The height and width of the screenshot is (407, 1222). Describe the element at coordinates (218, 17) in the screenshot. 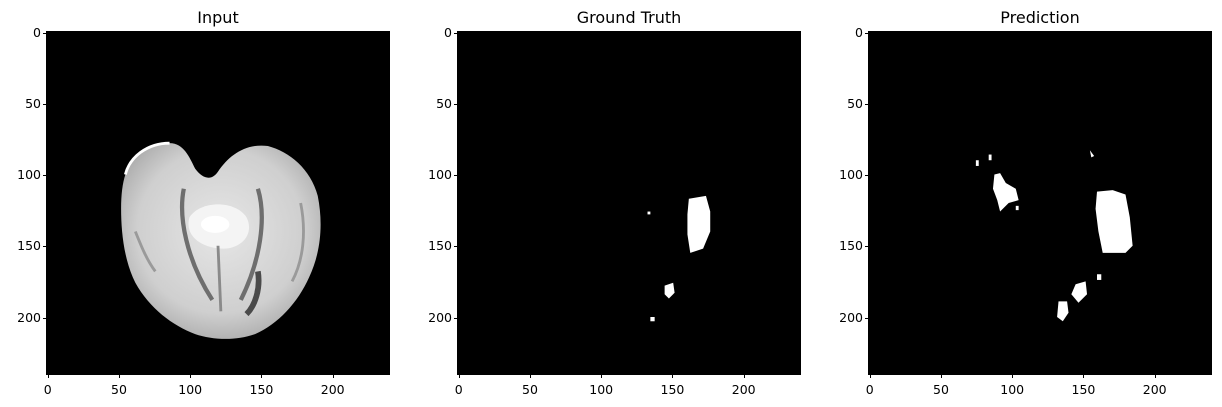

I see `panel-title: Input` at that location.